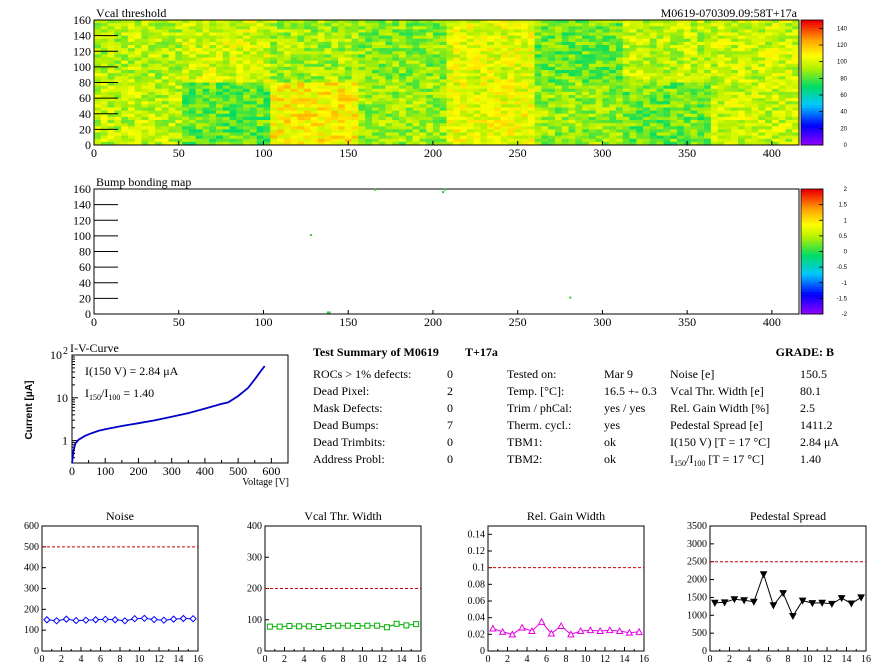 The height and width of the screenshot is (672, 896). I want to click on y-tick-label: 0.14, so click(477, 534).